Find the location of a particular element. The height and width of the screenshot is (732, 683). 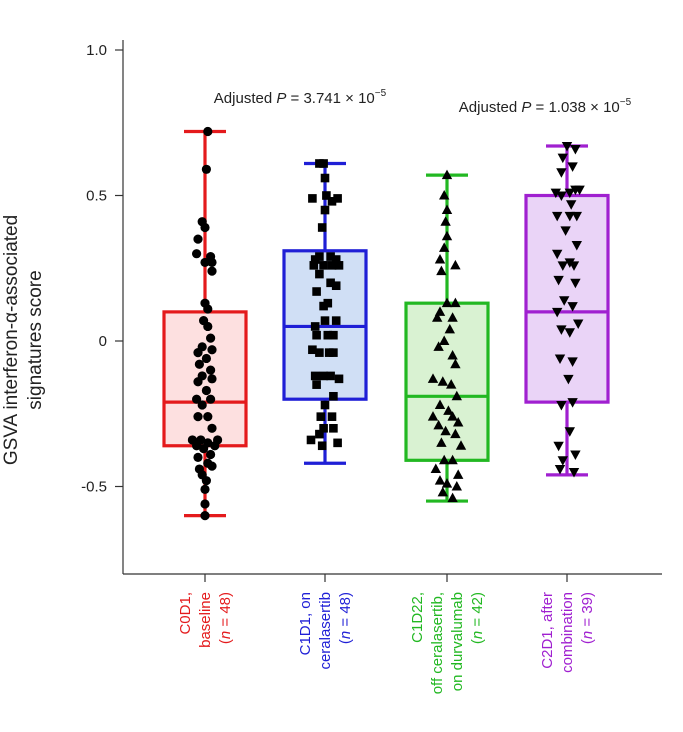

y-tick-label: 0.5 is located at coordinates (96, 196).